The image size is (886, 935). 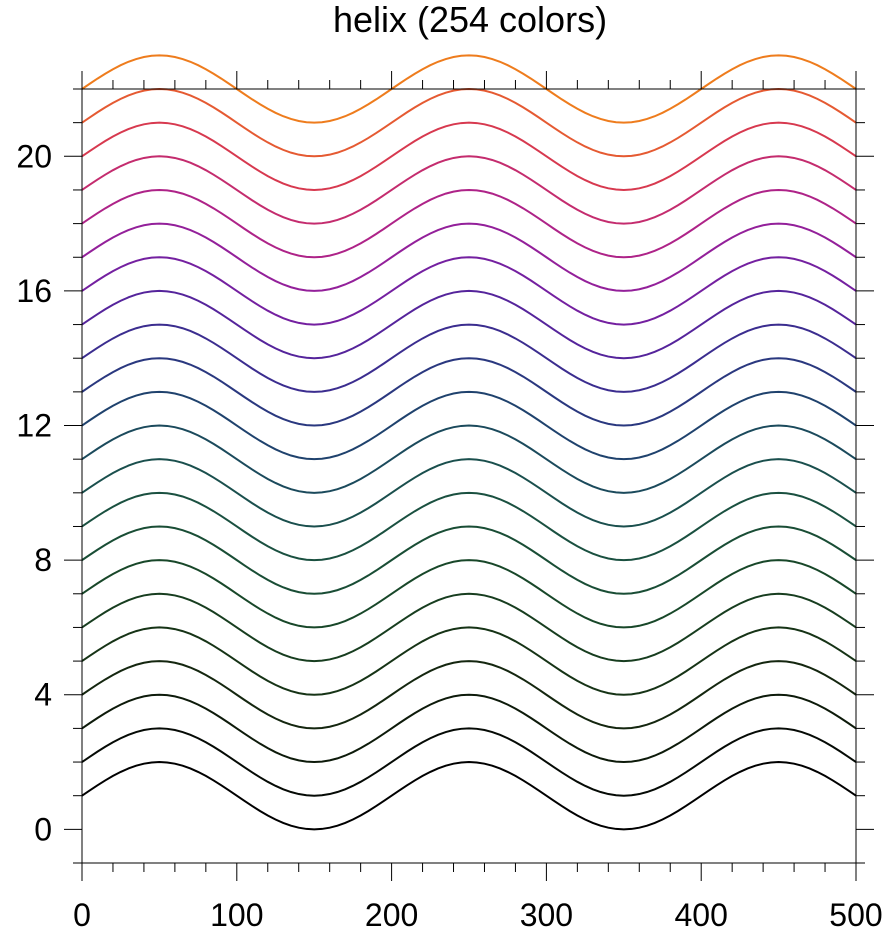 I want to click on y-tick-label: 12, so click(x=34, y=426).